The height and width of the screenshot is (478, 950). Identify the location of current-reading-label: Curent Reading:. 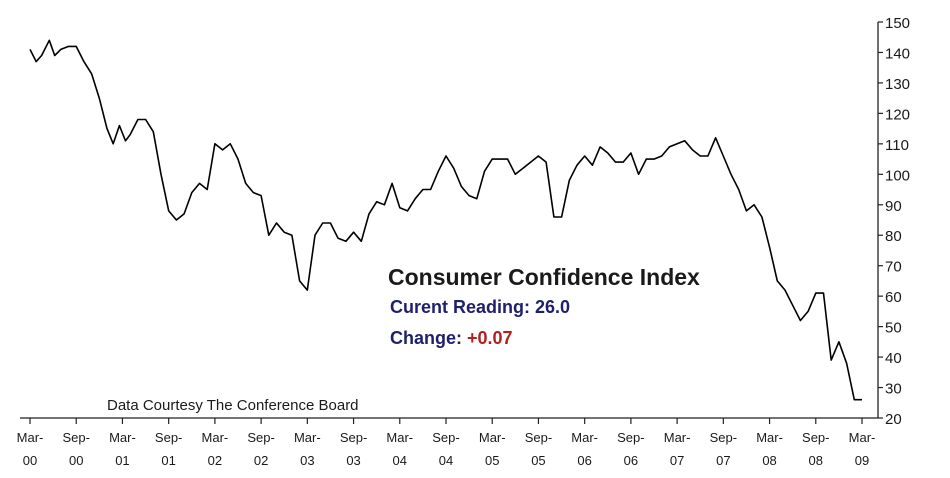
(460, 307).